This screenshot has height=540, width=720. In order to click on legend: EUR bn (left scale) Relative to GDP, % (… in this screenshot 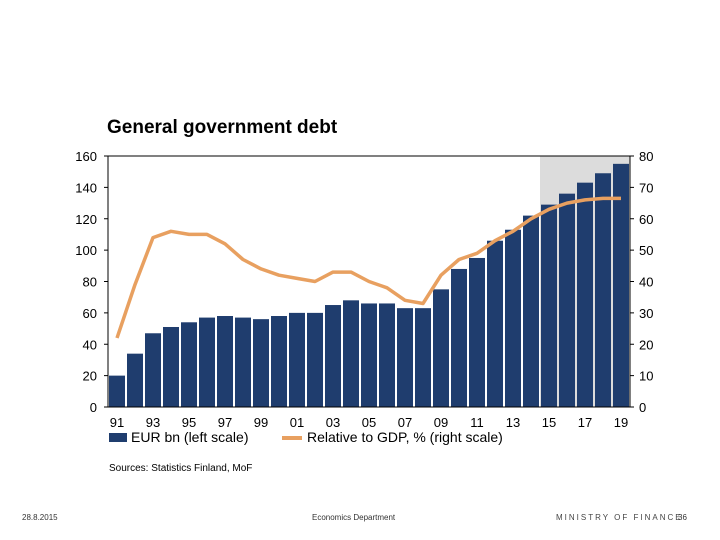, I will do `click(306, 437)`.